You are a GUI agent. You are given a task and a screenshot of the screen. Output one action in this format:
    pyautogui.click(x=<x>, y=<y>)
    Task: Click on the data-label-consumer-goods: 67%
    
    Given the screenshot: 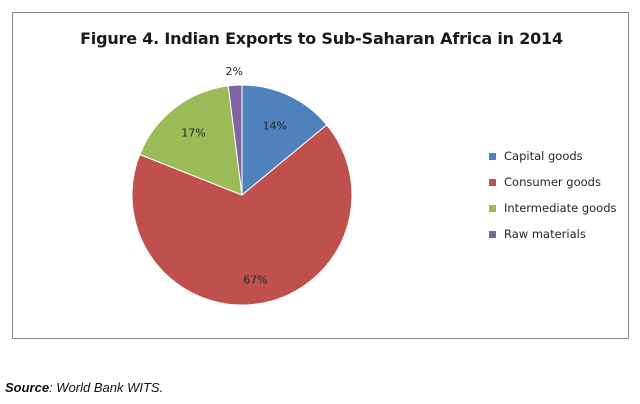 What is the action you would take?
    pyautogui.click(x=255, y=280)
    